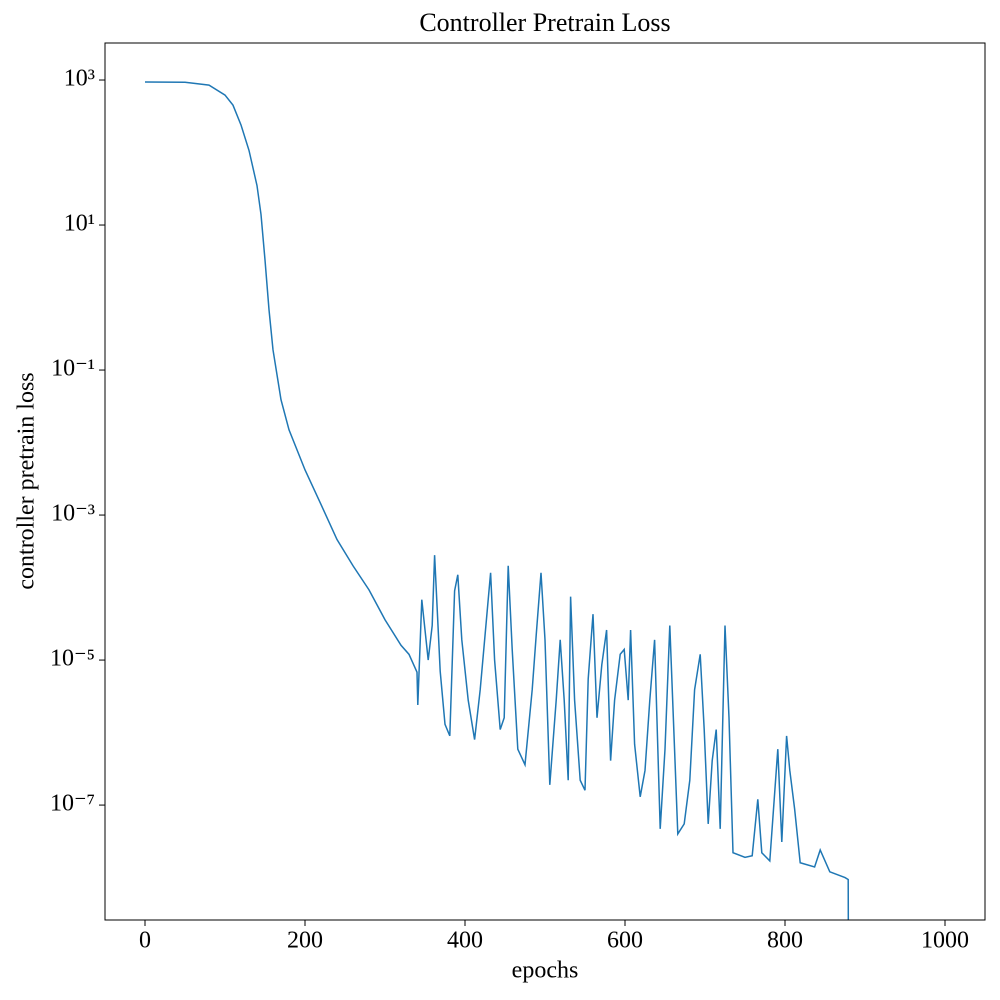 The height and width of the screenshot is (1000, 1000). What do you see at coordinates (544, 22) in the screenshot?
I see `chart-title: Controller Pretrain Loss` at bounding box center [544, 22].